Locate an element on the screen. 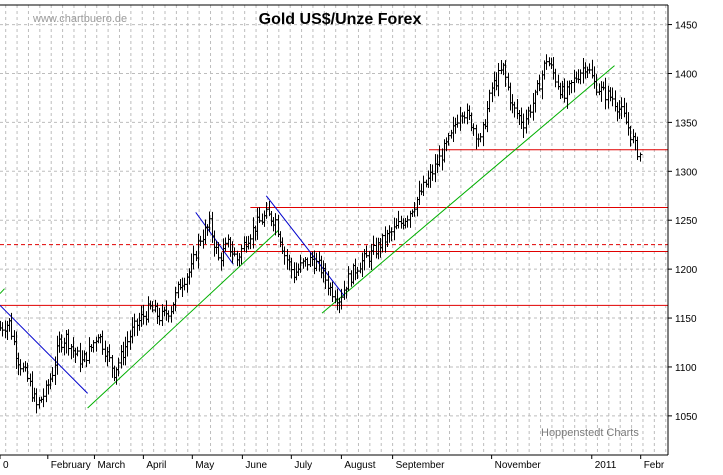  chart-title: Gold US$/Unze Forex is located at coordinates (340, 19).